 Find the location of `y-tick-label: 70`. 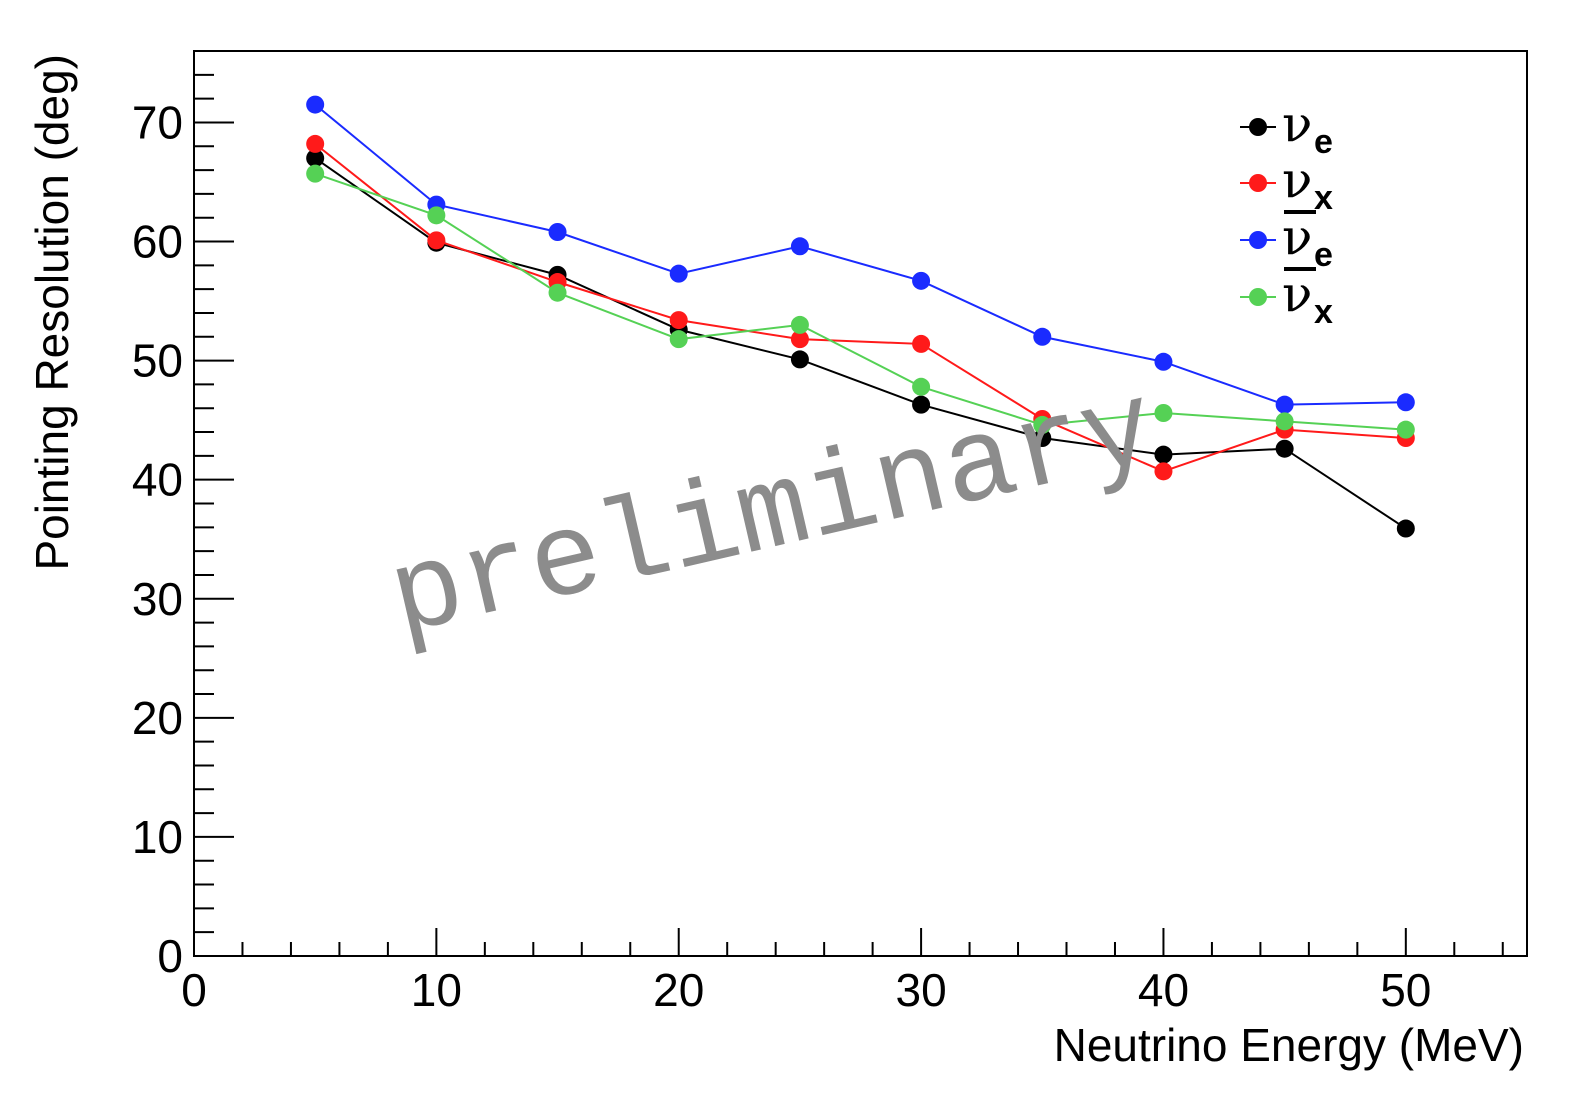

y-tick-label: 70 is located at coordinates (157, 122).